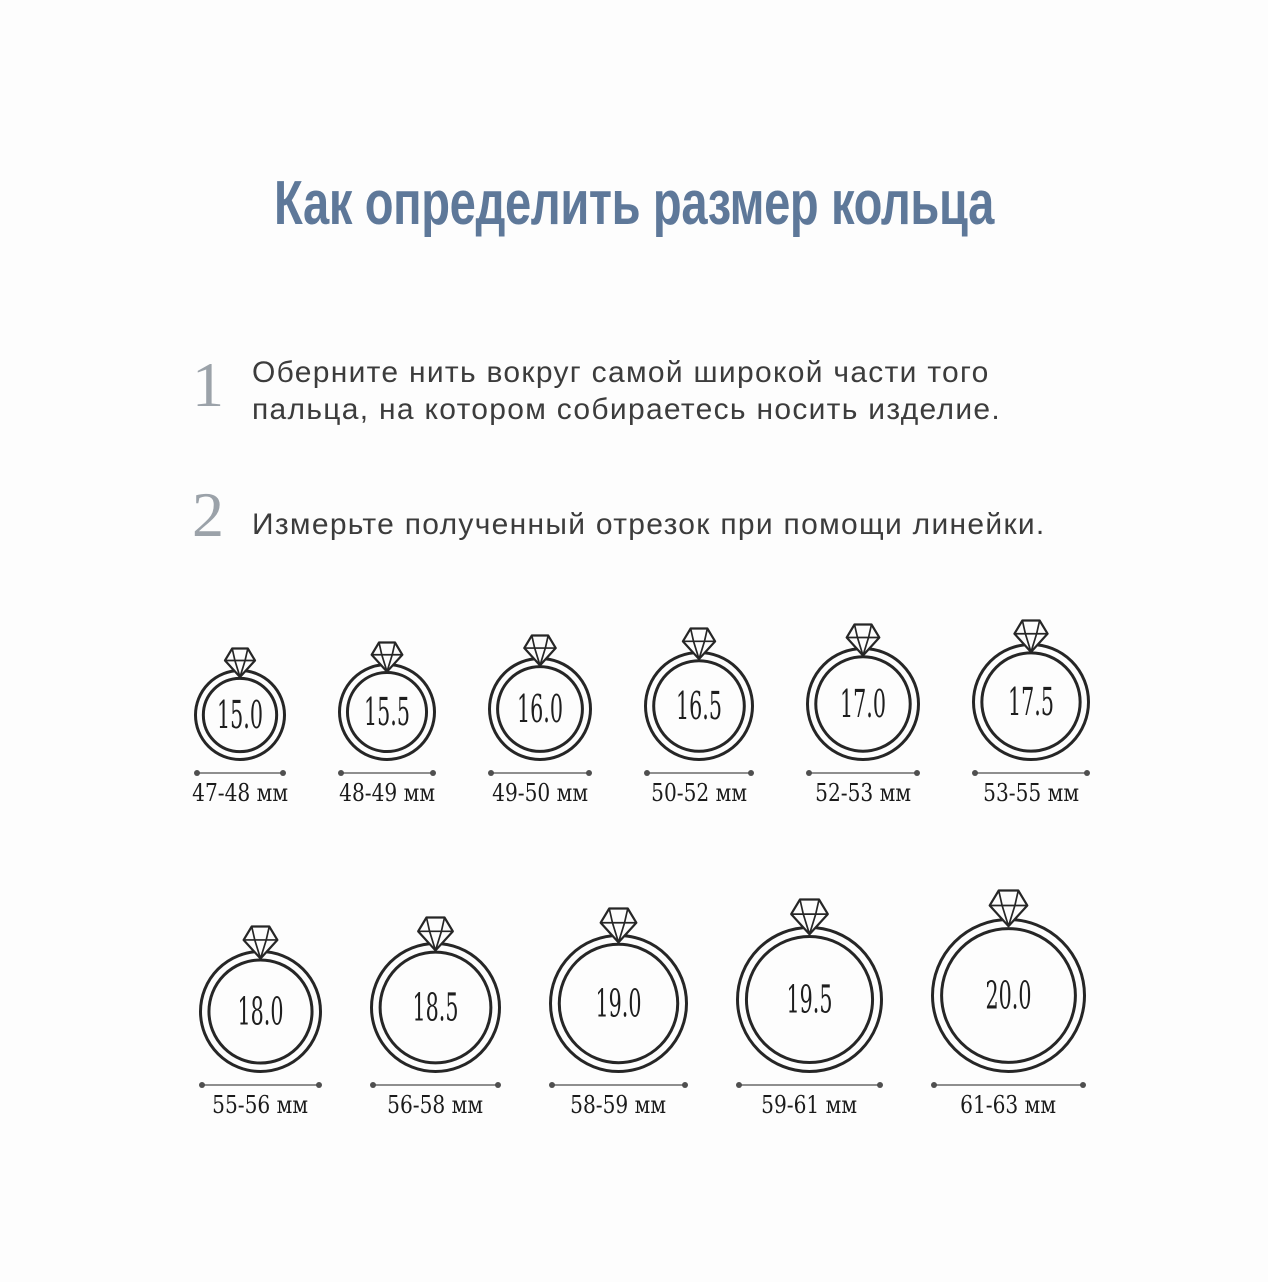 This screenshot has width=1268, height=1282. I want to click on ring-illustration: 20.0, so click(1008, 981).